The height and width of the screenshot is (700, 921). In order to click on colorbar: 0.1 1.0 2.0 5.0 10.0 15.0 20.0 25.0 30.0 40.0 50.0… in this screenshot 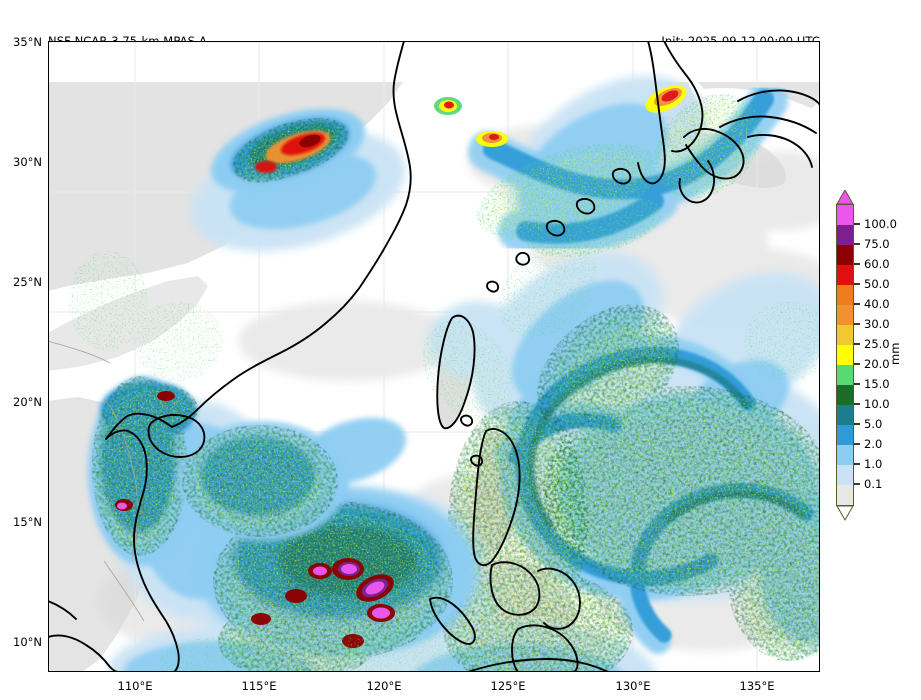, I will do `click(866, 355)`.